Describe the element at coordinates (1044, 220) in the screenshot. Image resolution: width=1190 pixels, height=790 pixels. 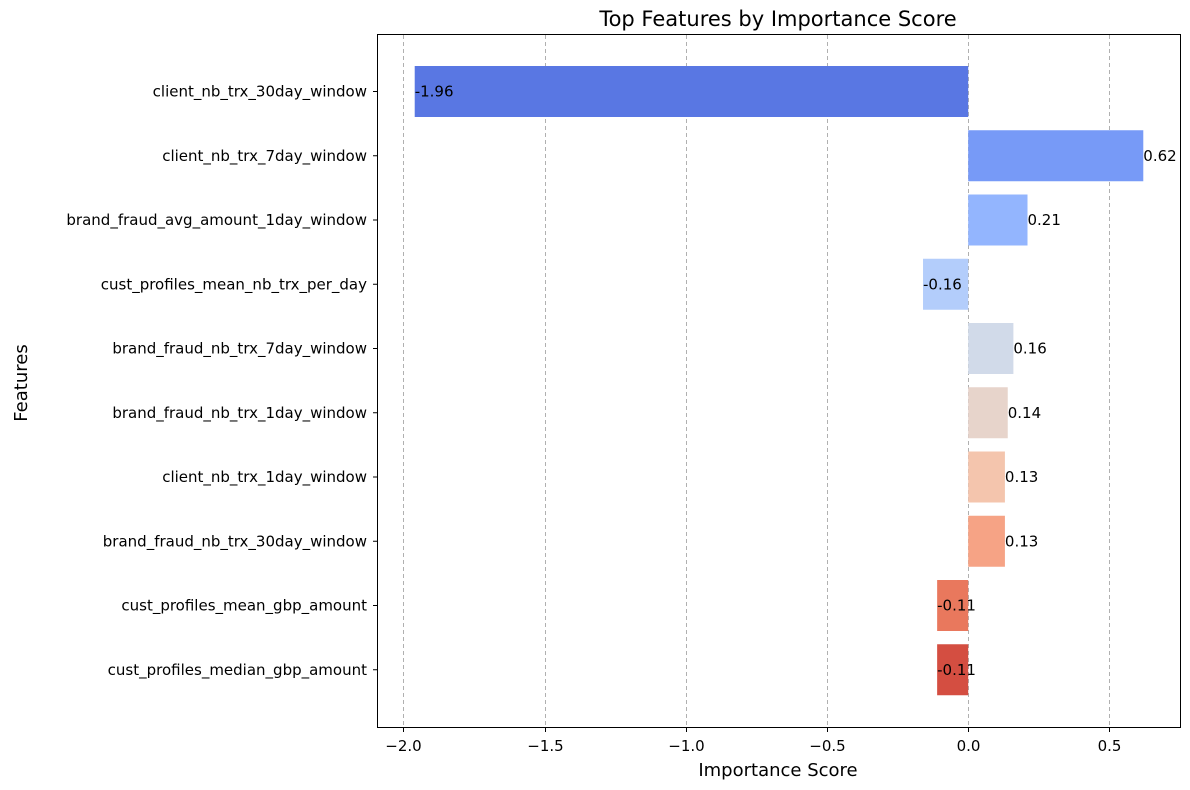
I see `data-label: 0.21` at that location.